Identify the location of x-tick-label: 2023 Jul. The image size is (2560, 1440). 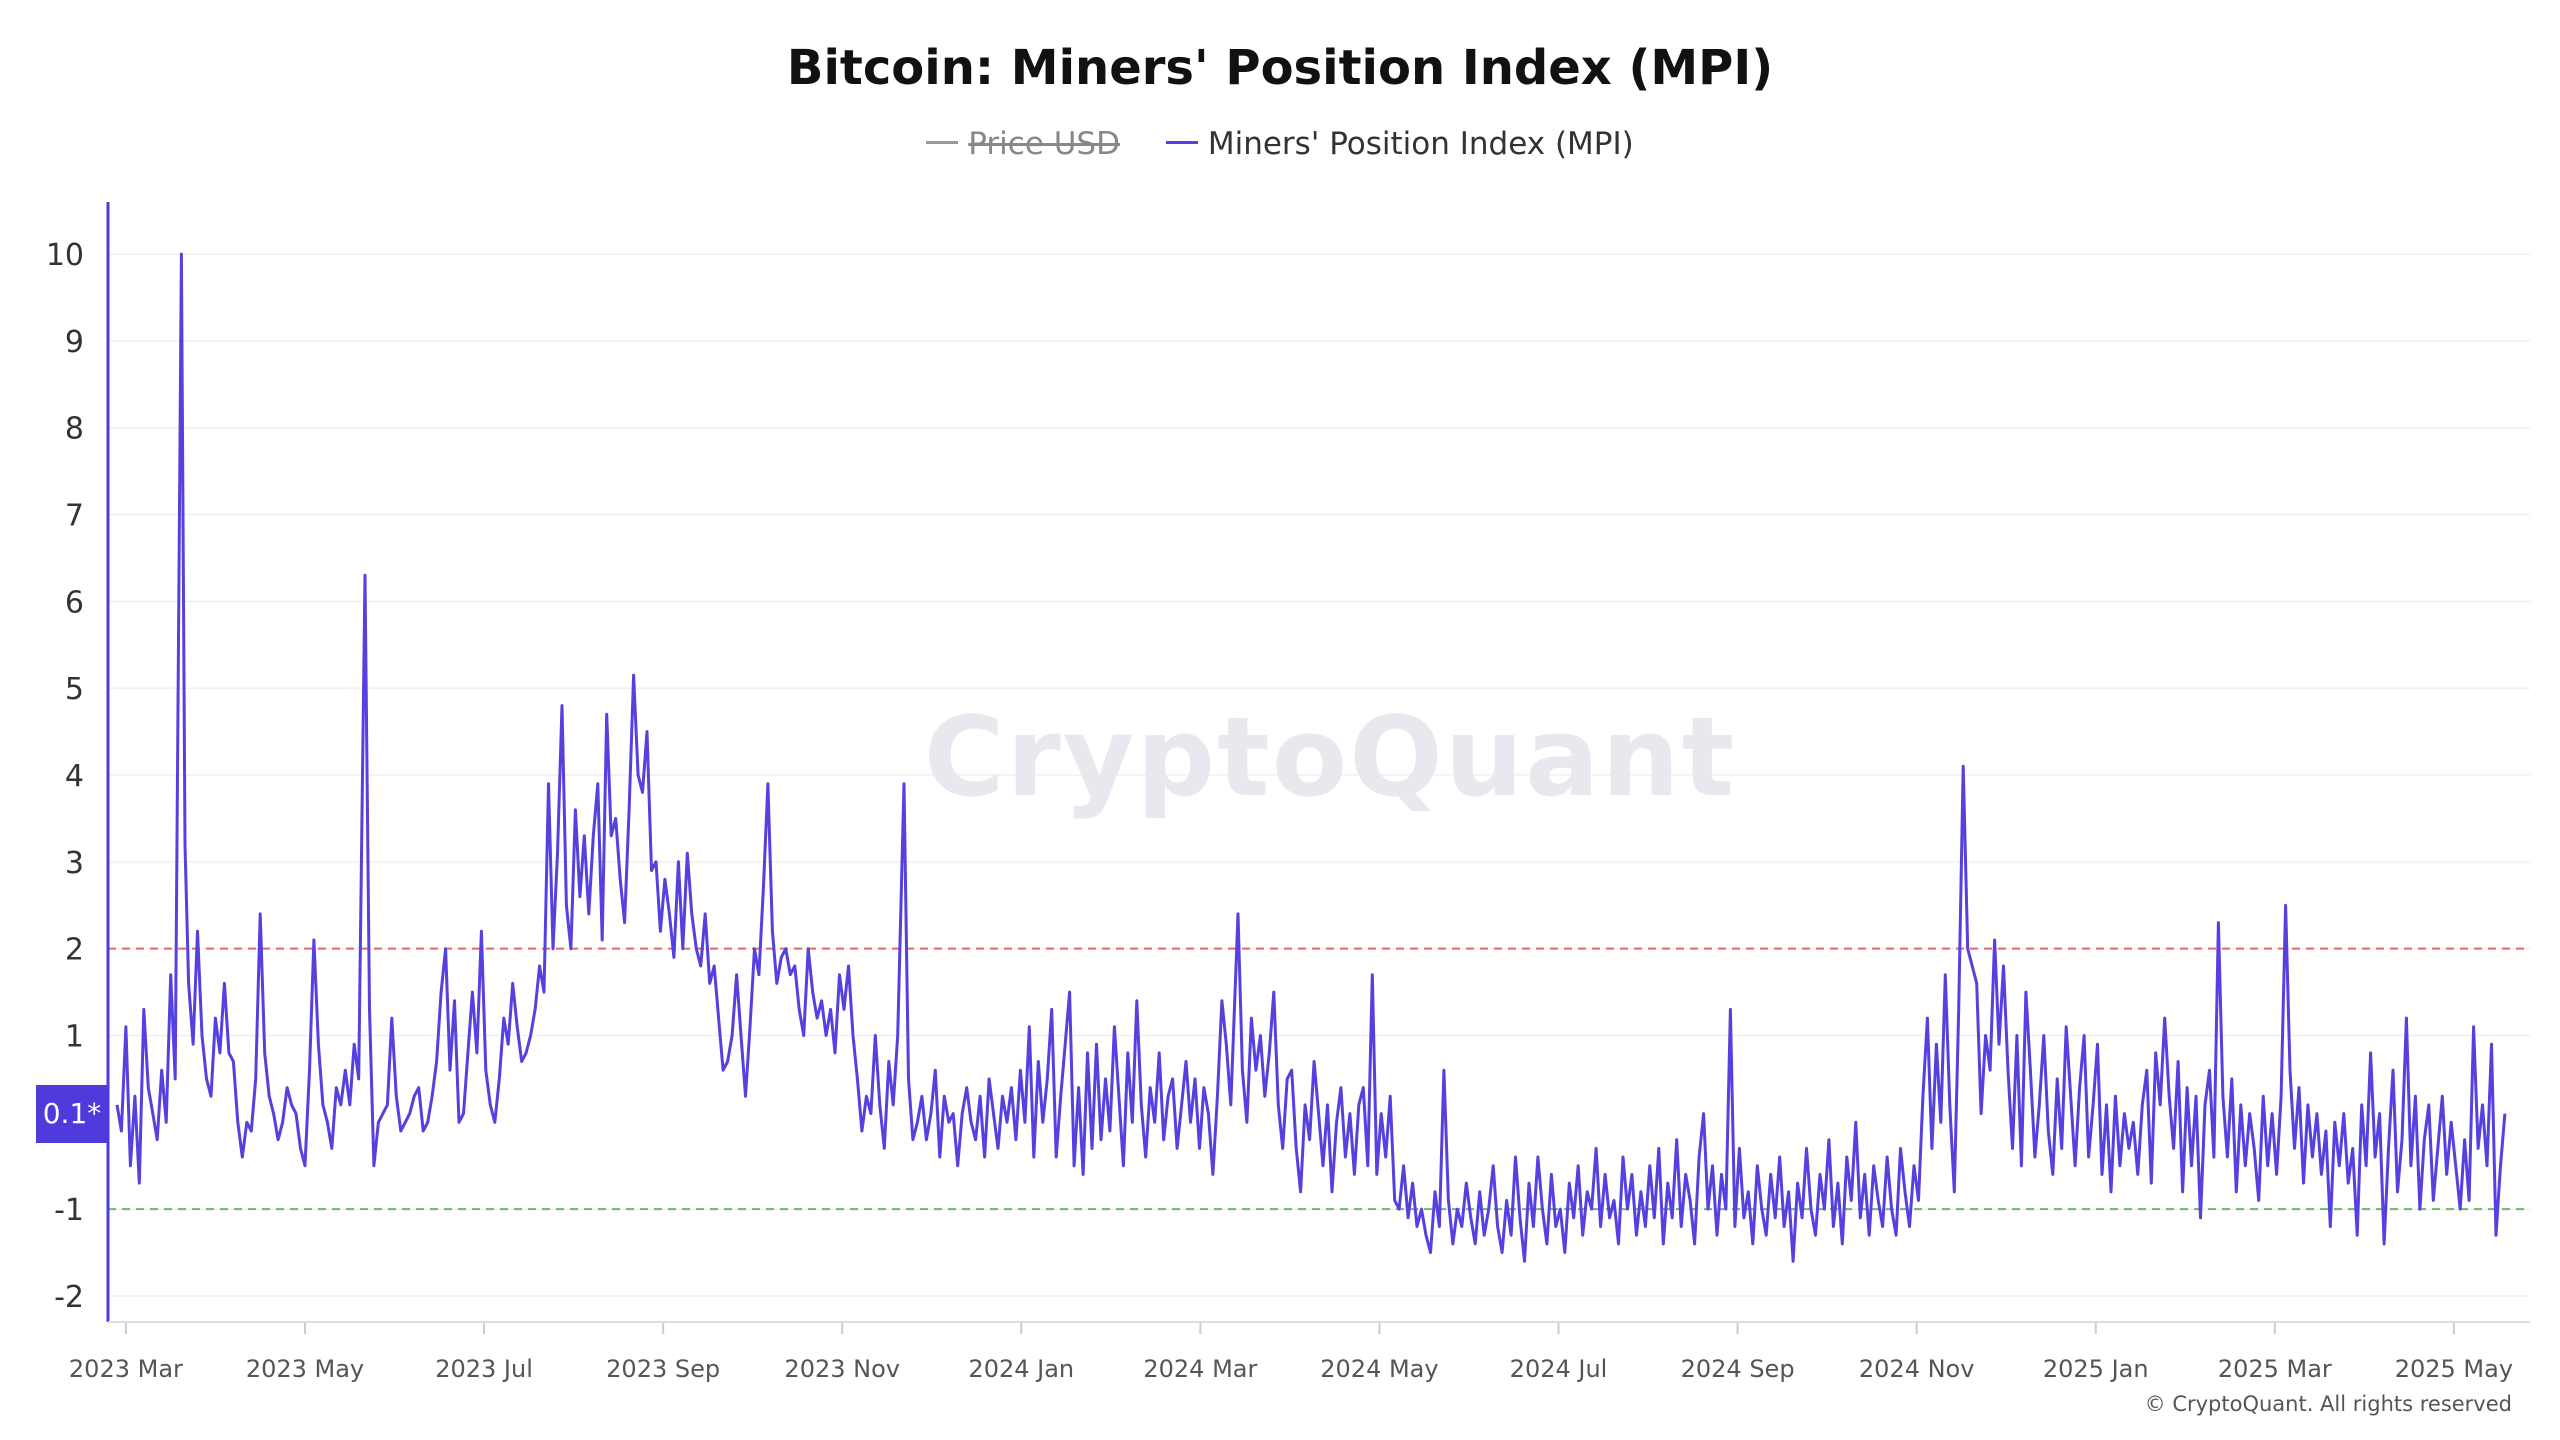
(484, 1369).